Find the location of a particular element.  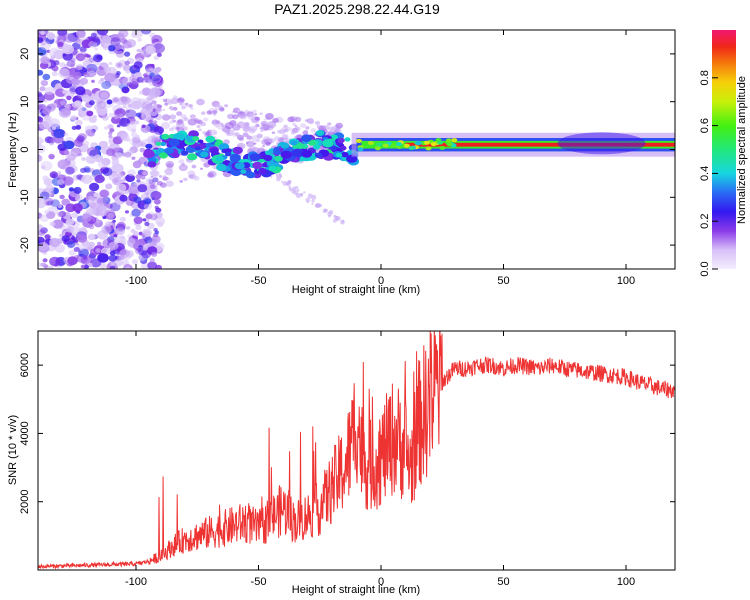

figure-title: PAZ1.2025.298.22.44.G19 is located at coordinates (357, 9).